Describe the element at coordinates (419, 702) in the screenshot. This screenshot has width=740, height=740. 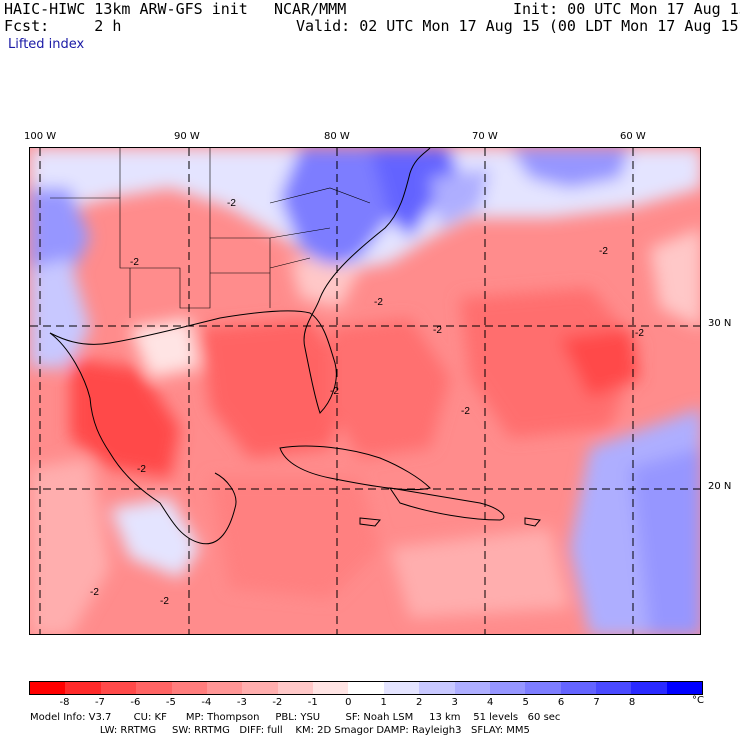
I see `colorbar-tick-label: 2` at that location.